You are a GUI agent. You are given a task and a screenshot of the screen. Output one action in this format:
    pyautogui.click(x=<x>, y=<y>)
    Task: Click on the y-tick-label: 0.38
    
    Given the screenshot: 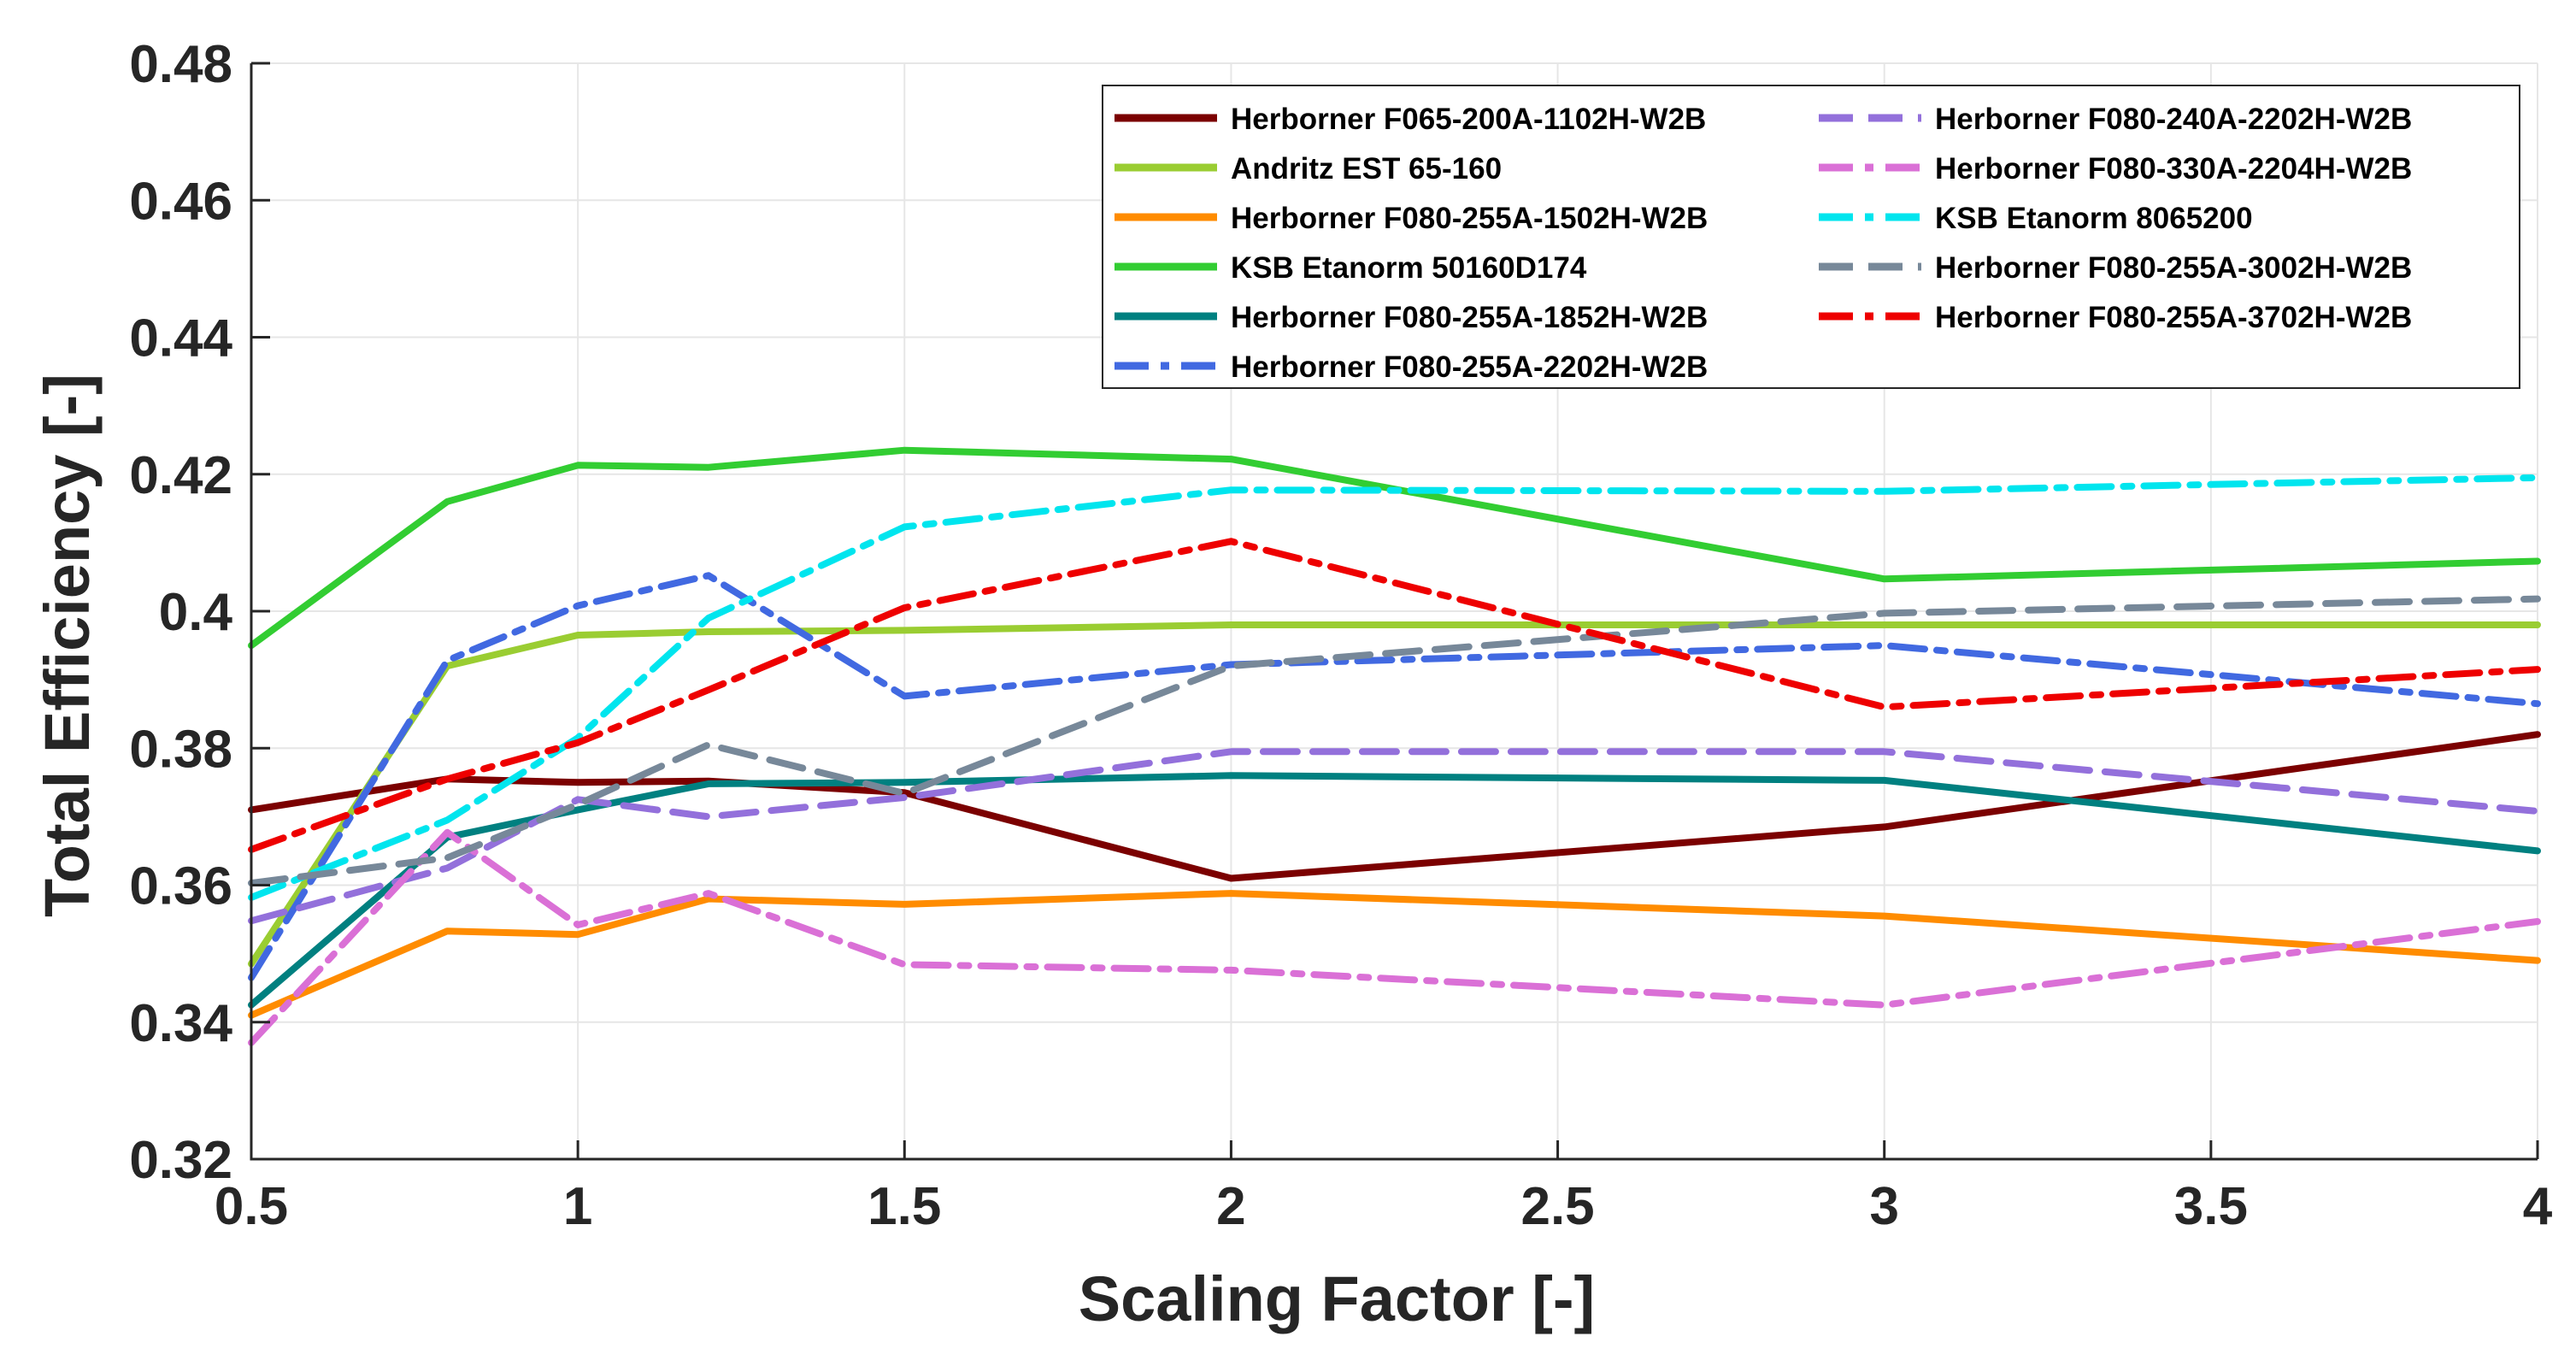 What is the action you would take?
    pyautogui.click(x=180, y=749)
    